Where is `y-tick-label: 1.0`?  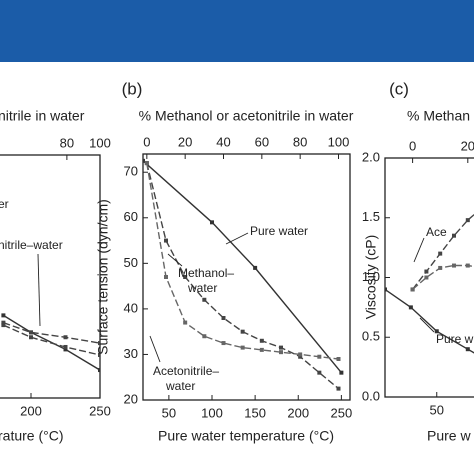 y-tick-label: 1.0 is located at coordinates (371, 276).